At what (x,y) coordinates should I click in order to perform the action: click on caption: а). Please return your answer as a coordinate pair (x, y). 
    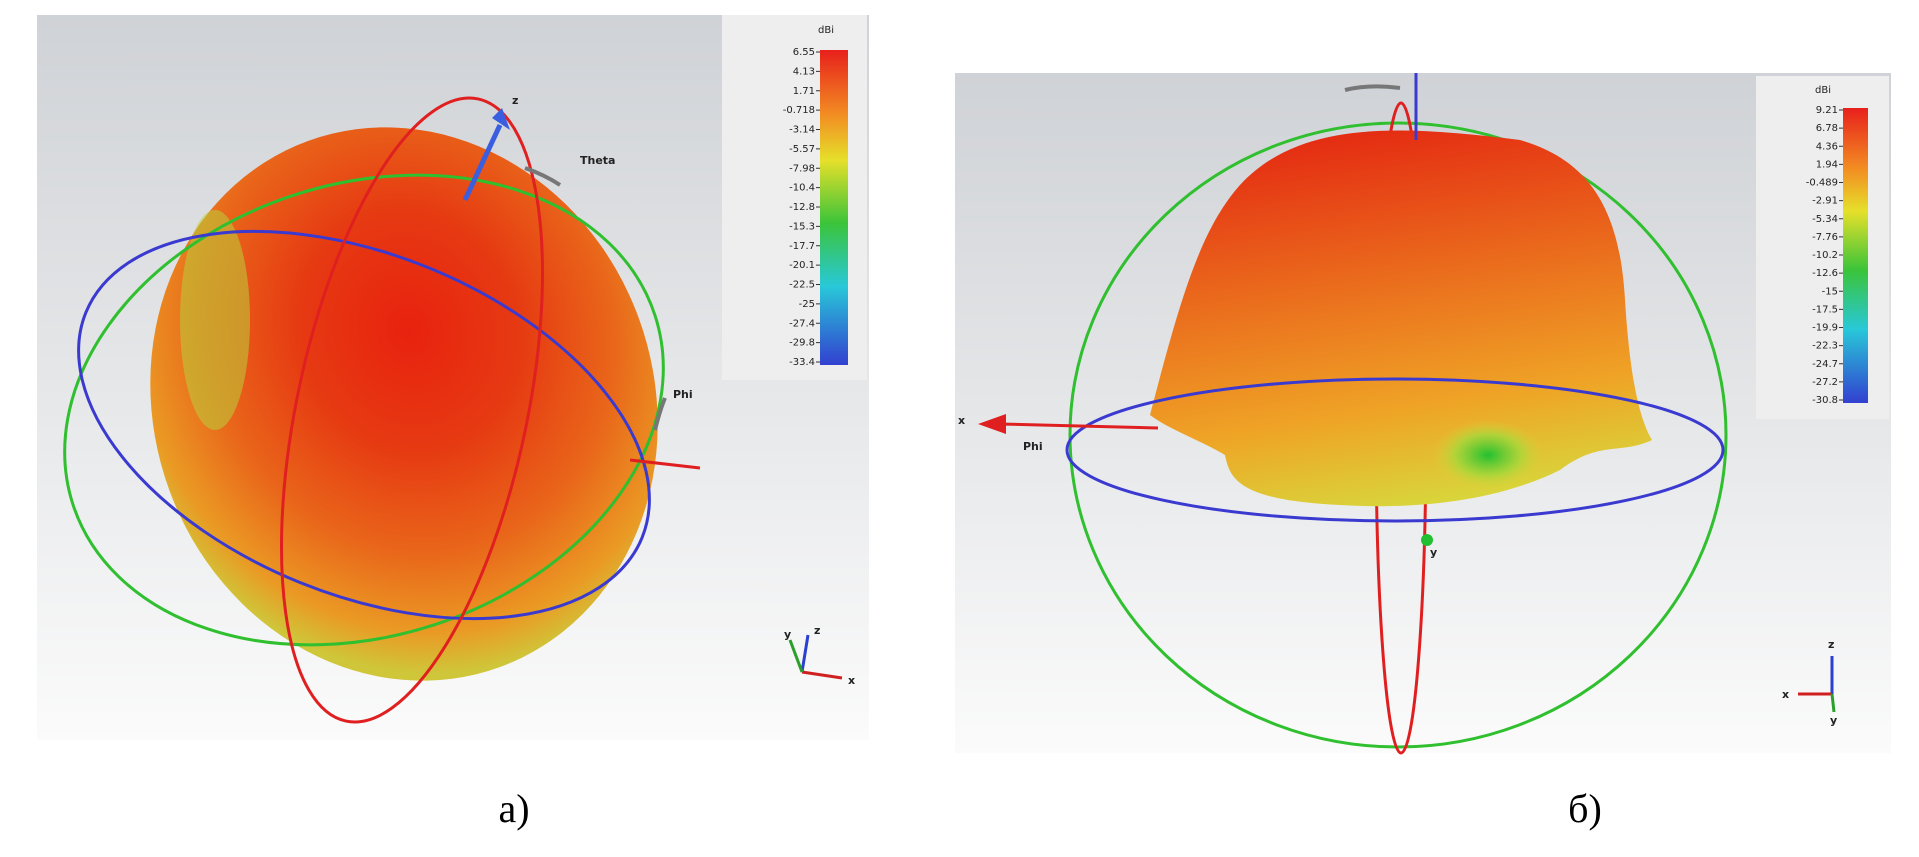
    Looking at the image, I should click on (513, 808).